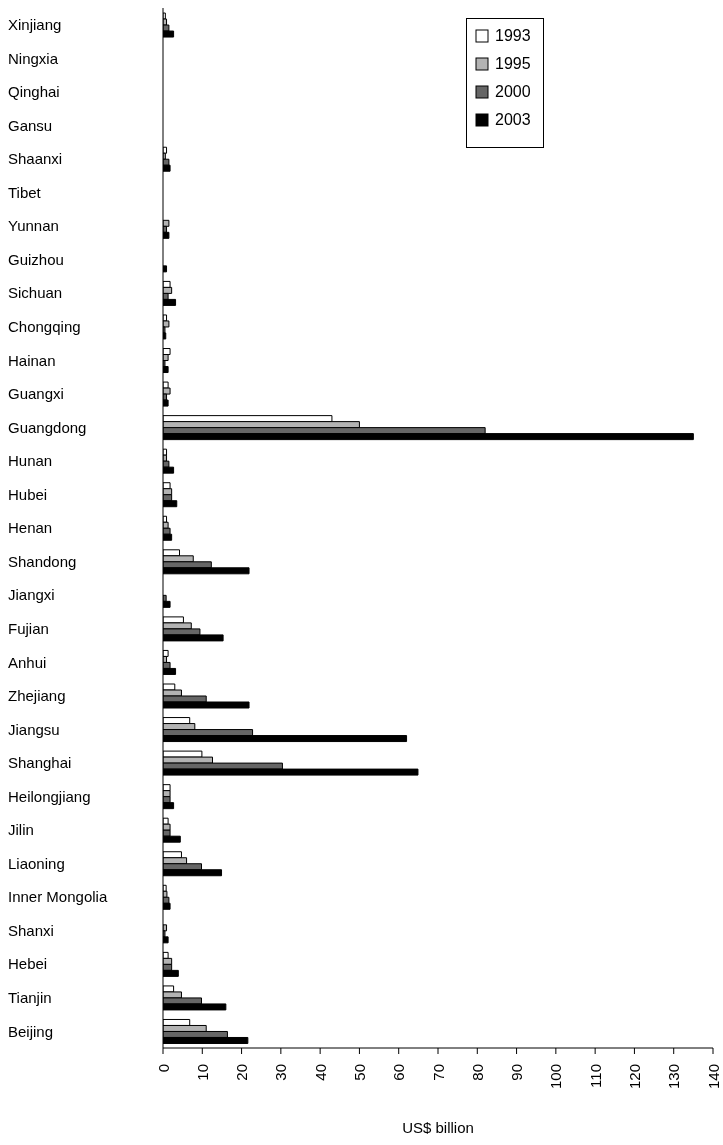 This screenshot has width=723, height=1145. I want to click on y-tick-label: Guizhou, so click(36, 259).